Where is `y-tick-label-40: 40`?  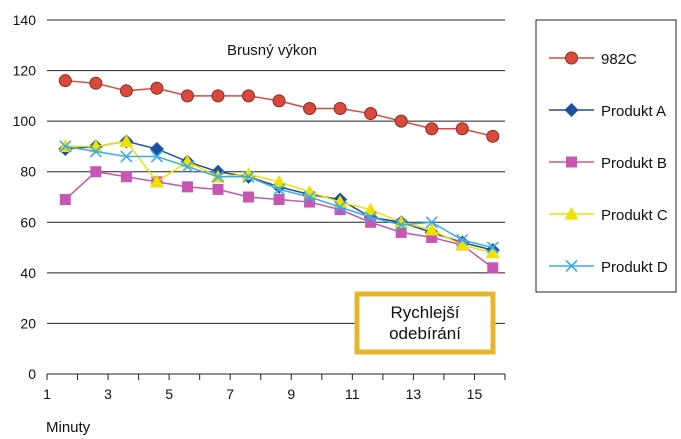
y-tick-label-40: 40 is located at coordinates (28, 273).